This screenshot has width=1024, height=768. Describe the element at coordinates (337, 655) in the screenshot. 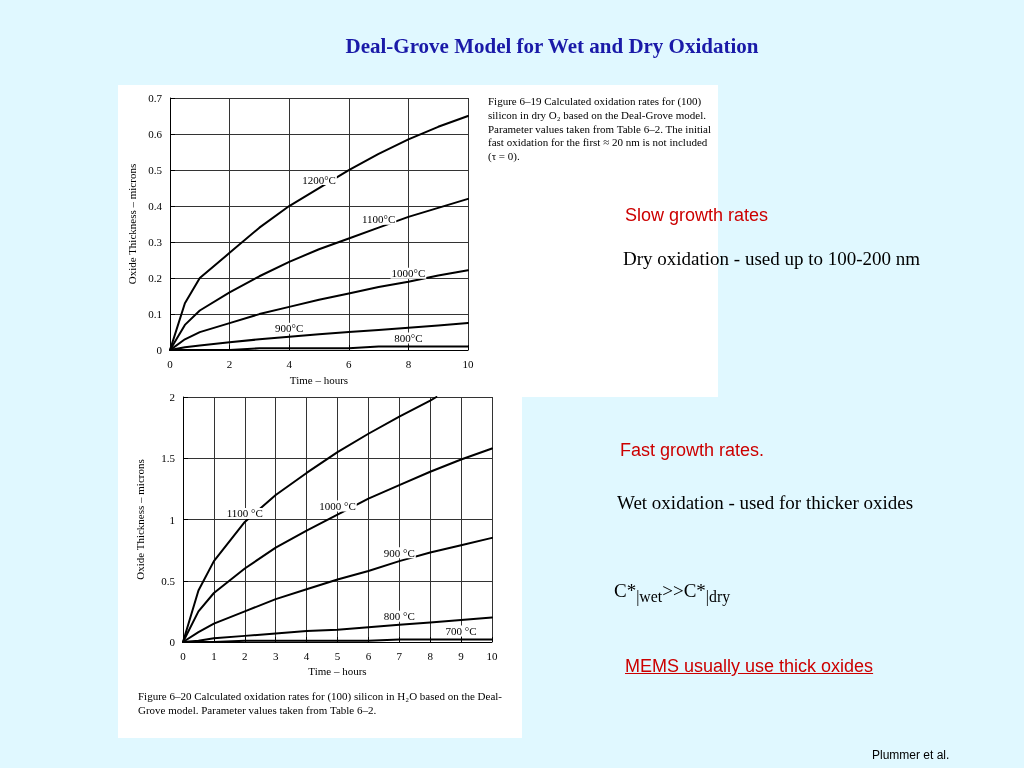

I see `x-tick-label: 5` at that location.